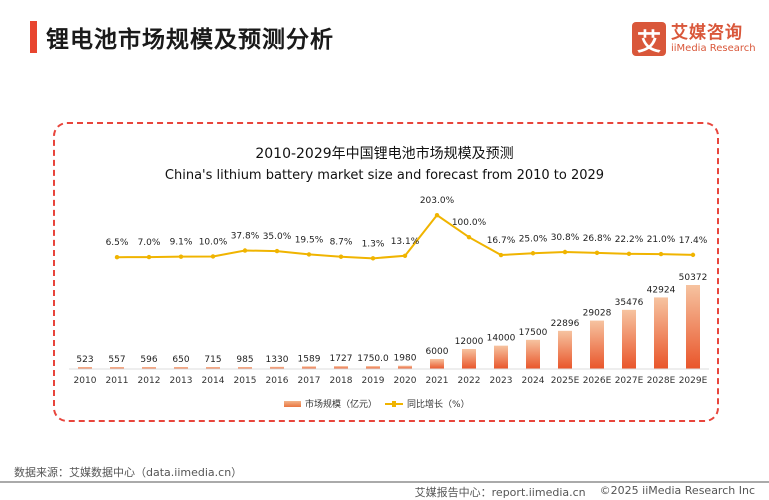 Image resolution: width=769 pixels, height=500 pixels. What do you see at coordinates (116, 360) in the screenshot?
I see `bar-value-label: 557` at bounding box center [116, 360].